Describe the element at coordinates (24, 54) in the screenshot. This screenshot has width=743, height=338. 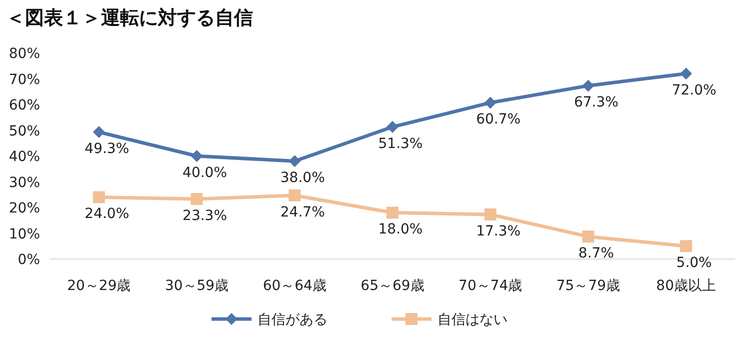
I see `y-tick-label: 80%` at that location.